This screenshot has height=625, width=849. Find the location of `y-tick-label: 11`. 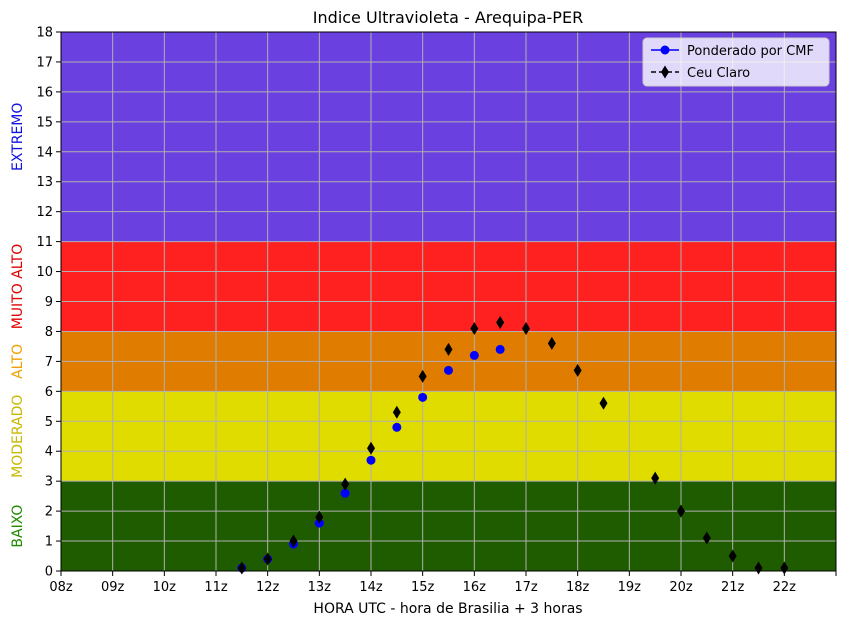

y-tick-label: 11 is located at coordinates (44, 242).